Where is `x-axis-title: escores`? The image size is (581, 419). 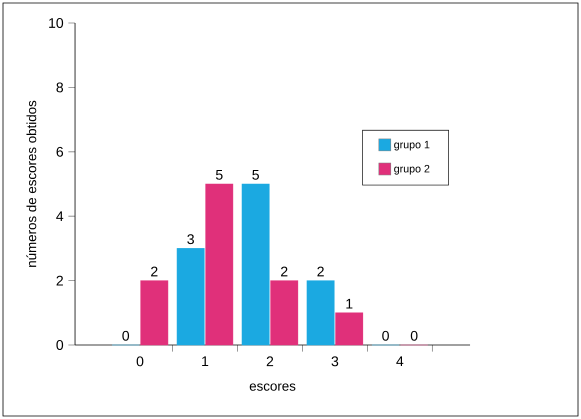
x-axis-title: escores is located at coordinates (273, 387).